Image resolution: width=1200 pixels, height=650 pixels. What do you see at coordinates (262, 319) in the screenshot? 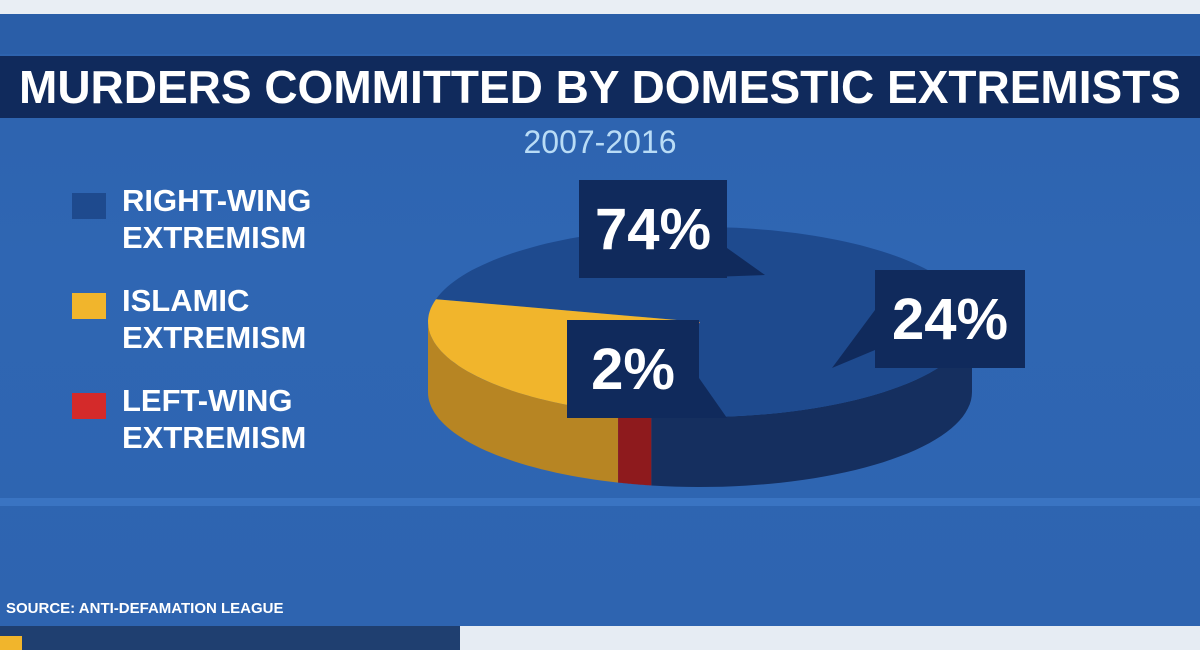
I see `legend-label-islamic: ISLAMIC EXTREMISM` at bounding box center [262, 319].